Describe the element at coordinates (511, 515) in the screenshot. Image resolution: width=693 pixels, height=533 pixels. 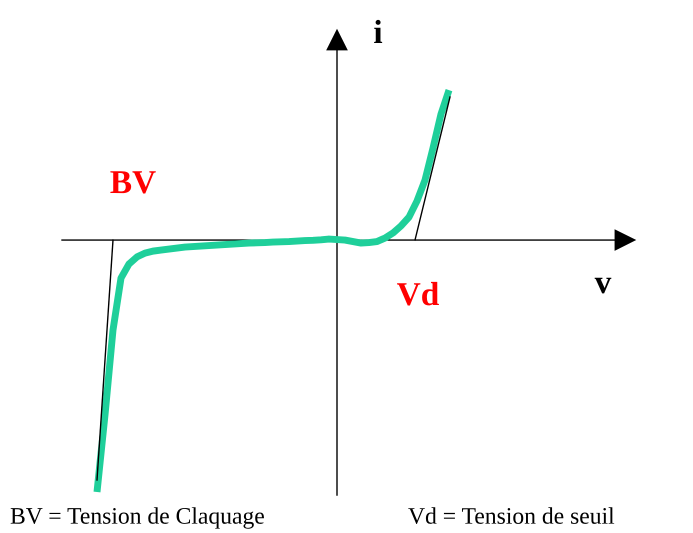
I see `text: Vd = Tension de seuil` at that location.